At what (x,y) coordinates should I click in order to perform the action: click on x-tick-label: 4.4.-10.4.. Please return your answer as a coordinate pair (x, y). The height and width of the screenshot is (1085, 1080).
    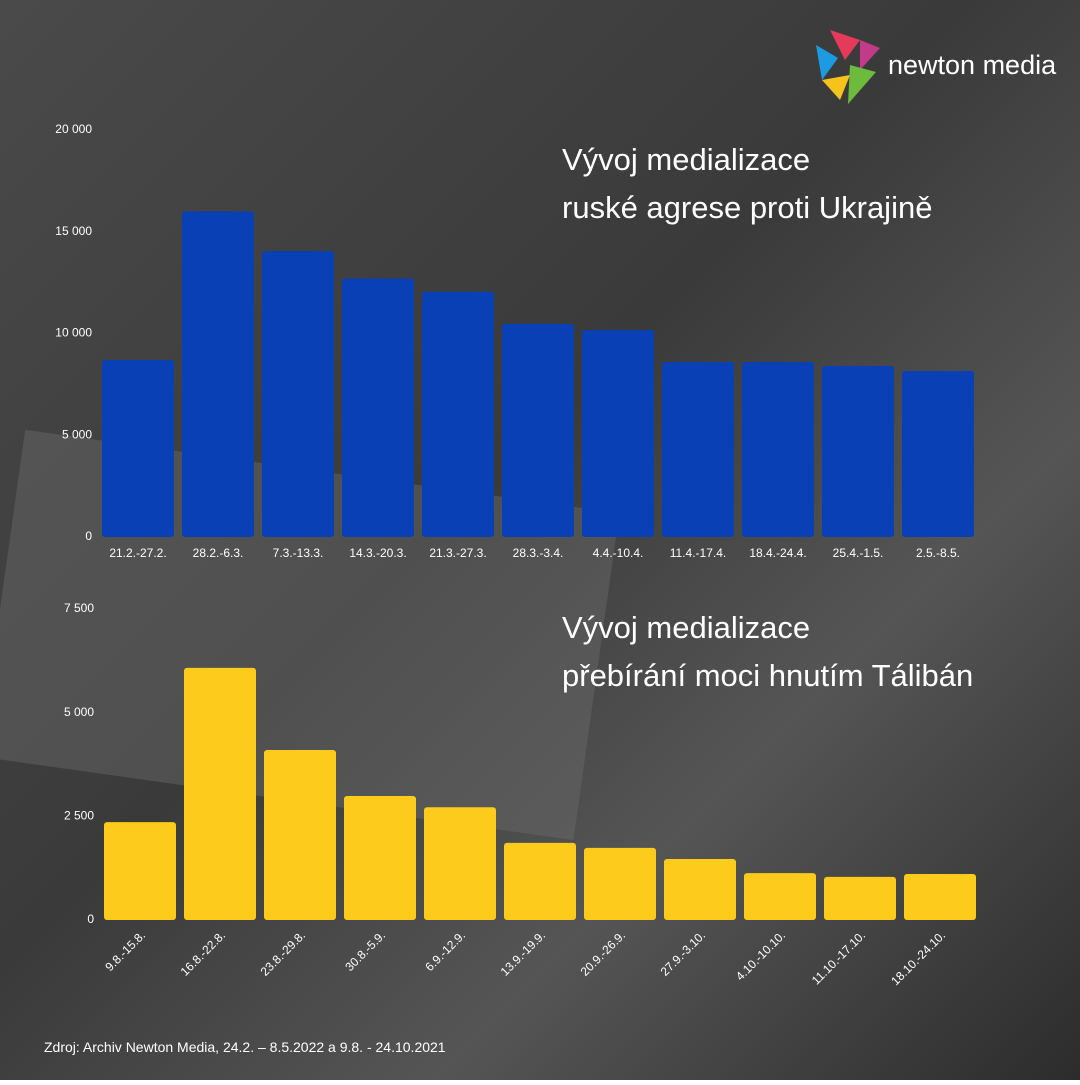
    Looking at the image, I should click on (618, 553).